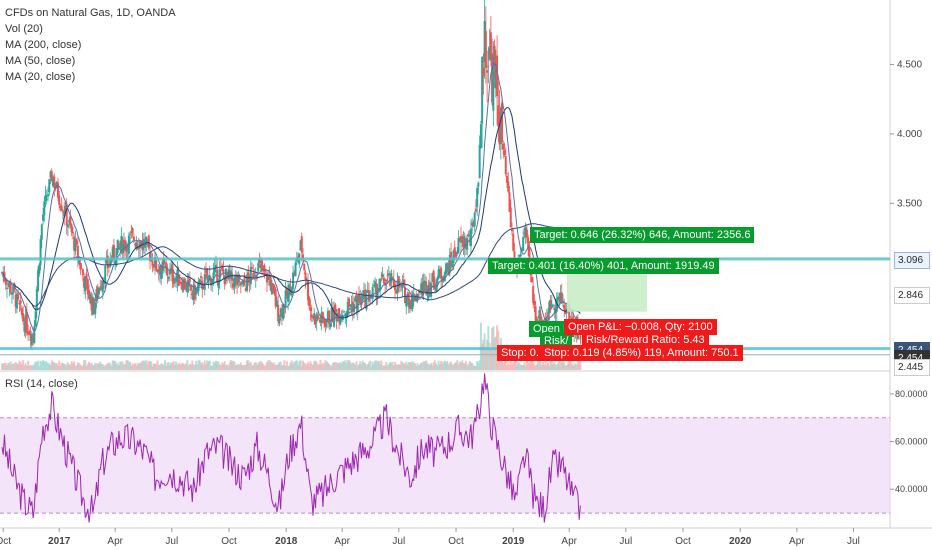  What do you see at coordinates (171, 541) in the screenshot?
I see `time-tick-label: Jul` at bounding box center [171, 541].